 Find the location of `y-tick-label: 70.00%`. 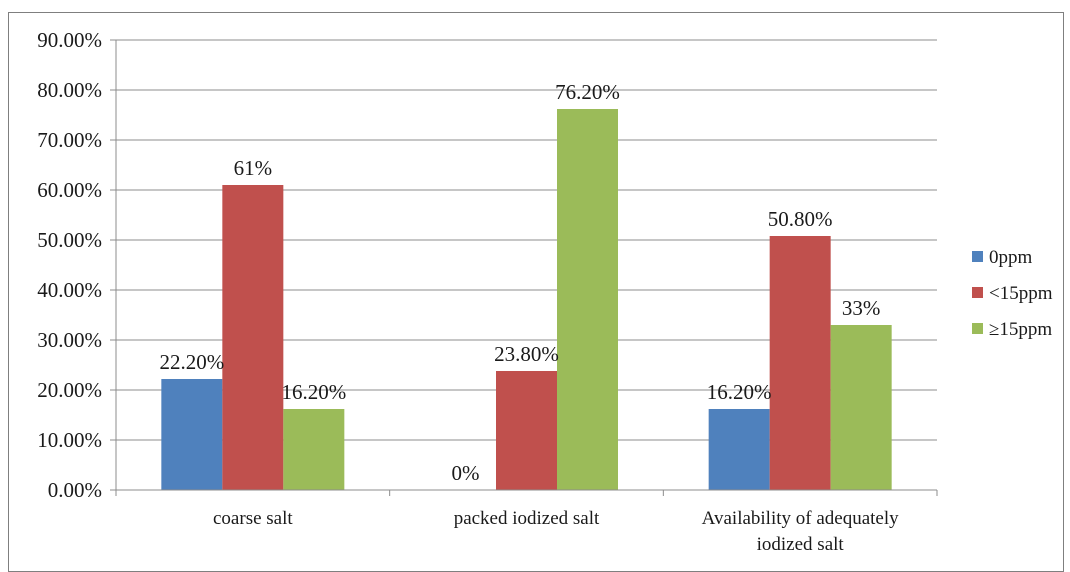

y-tick-label: 70.00% is located at coordinates (69, 140).